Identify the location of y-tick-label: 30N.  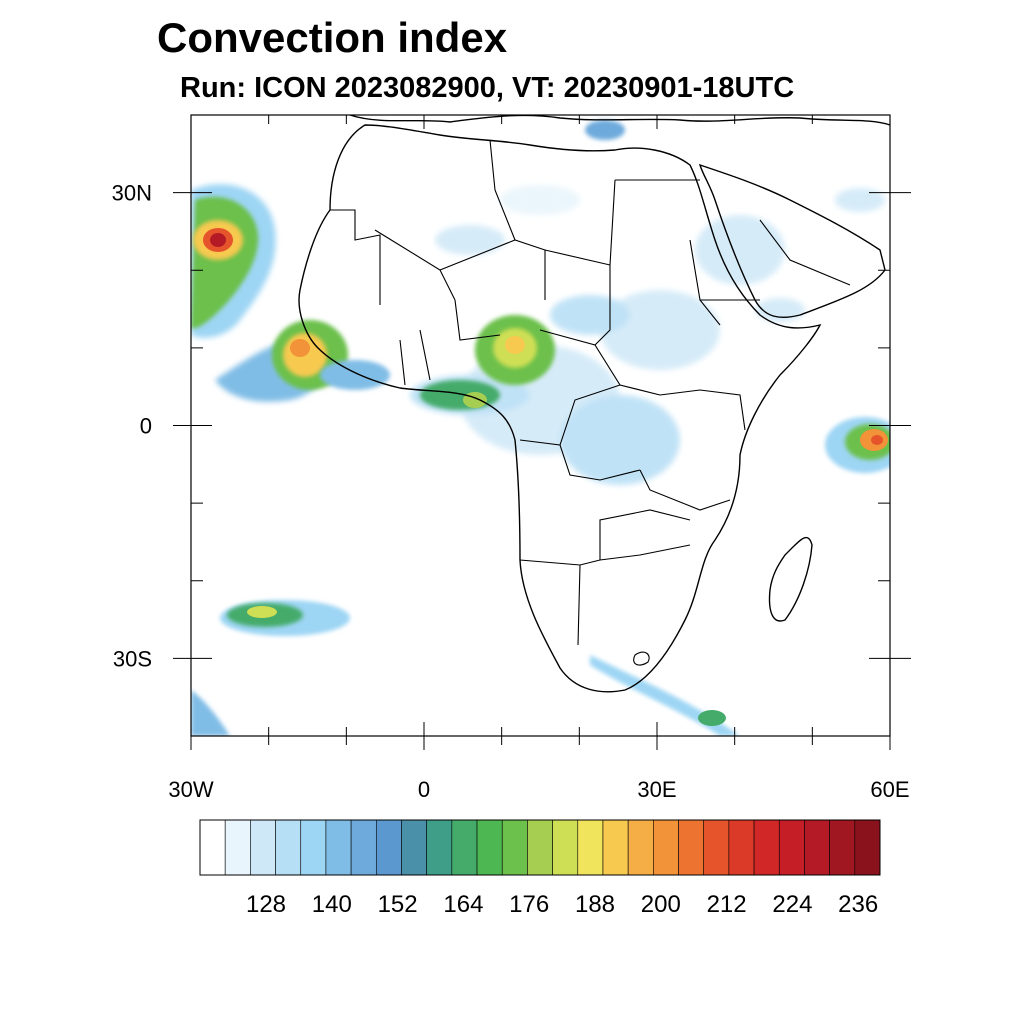
(132, 193).